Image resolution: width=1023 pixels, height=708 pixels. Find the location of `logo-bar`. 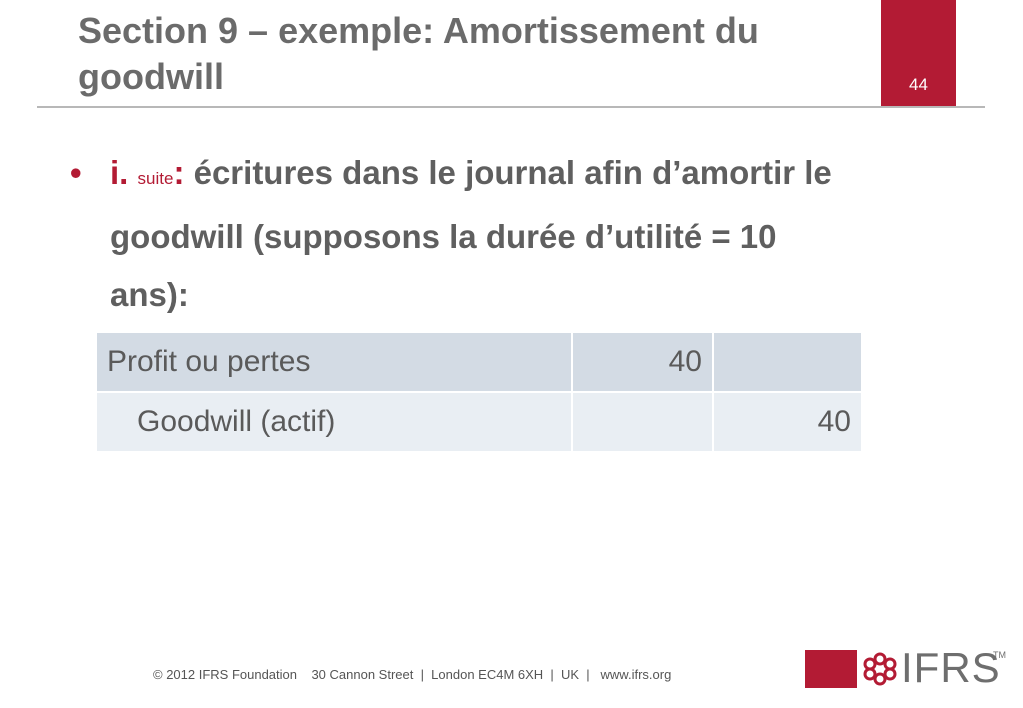

logo-bar is located at coordinates (831, 669).